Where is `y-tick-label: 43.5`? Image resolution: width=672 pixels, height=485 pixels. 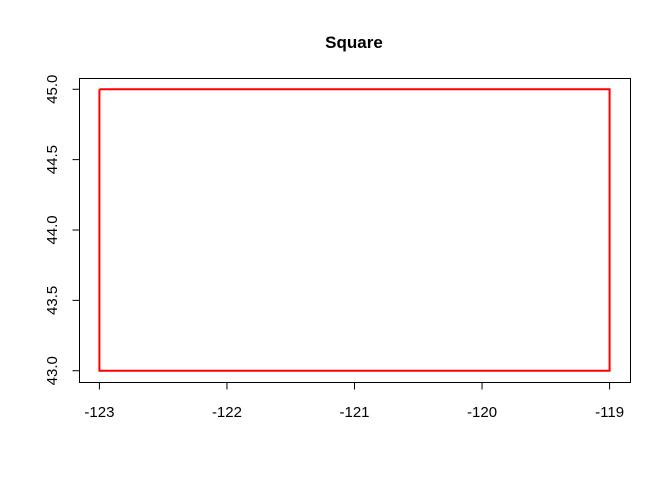
y-tick-label: 43.5 is located at coordinates (52, 300).